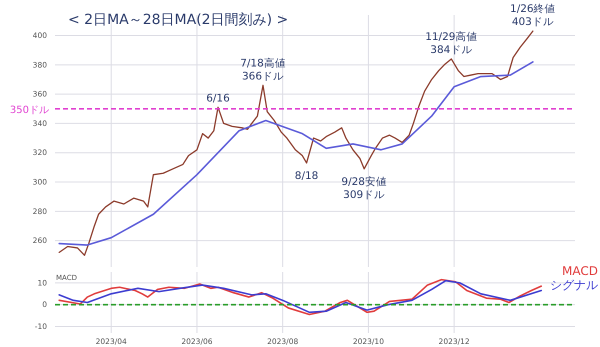  I want to click on series-label: シグナル, so click(574, 285).